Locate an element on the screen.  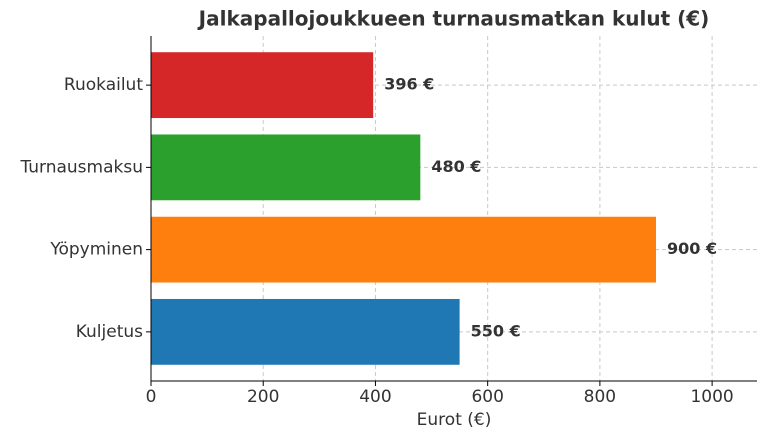
y-tick-label: Kuljetus is located at coordinates (109, 332).